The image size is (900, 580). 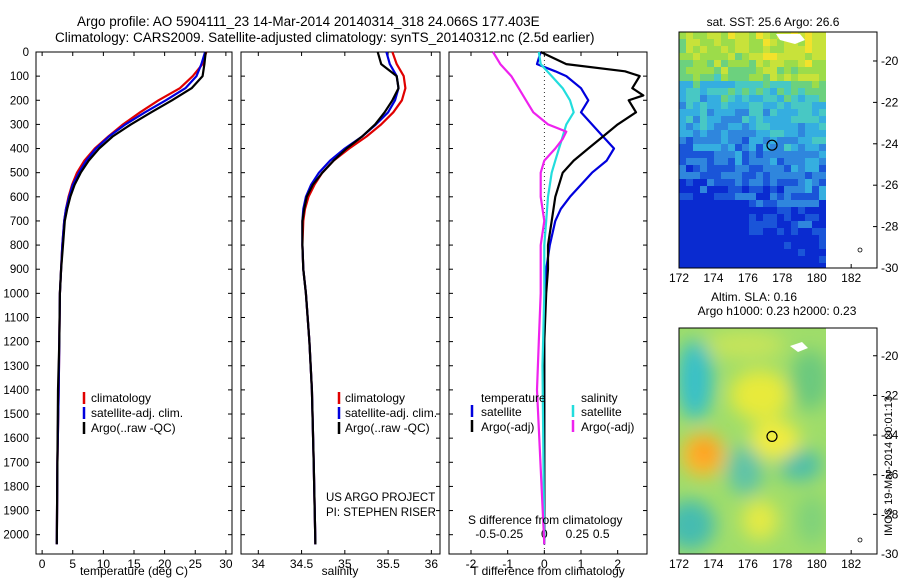 I want to click on map-x-tick-label: 176, so click(x=748, y=564).